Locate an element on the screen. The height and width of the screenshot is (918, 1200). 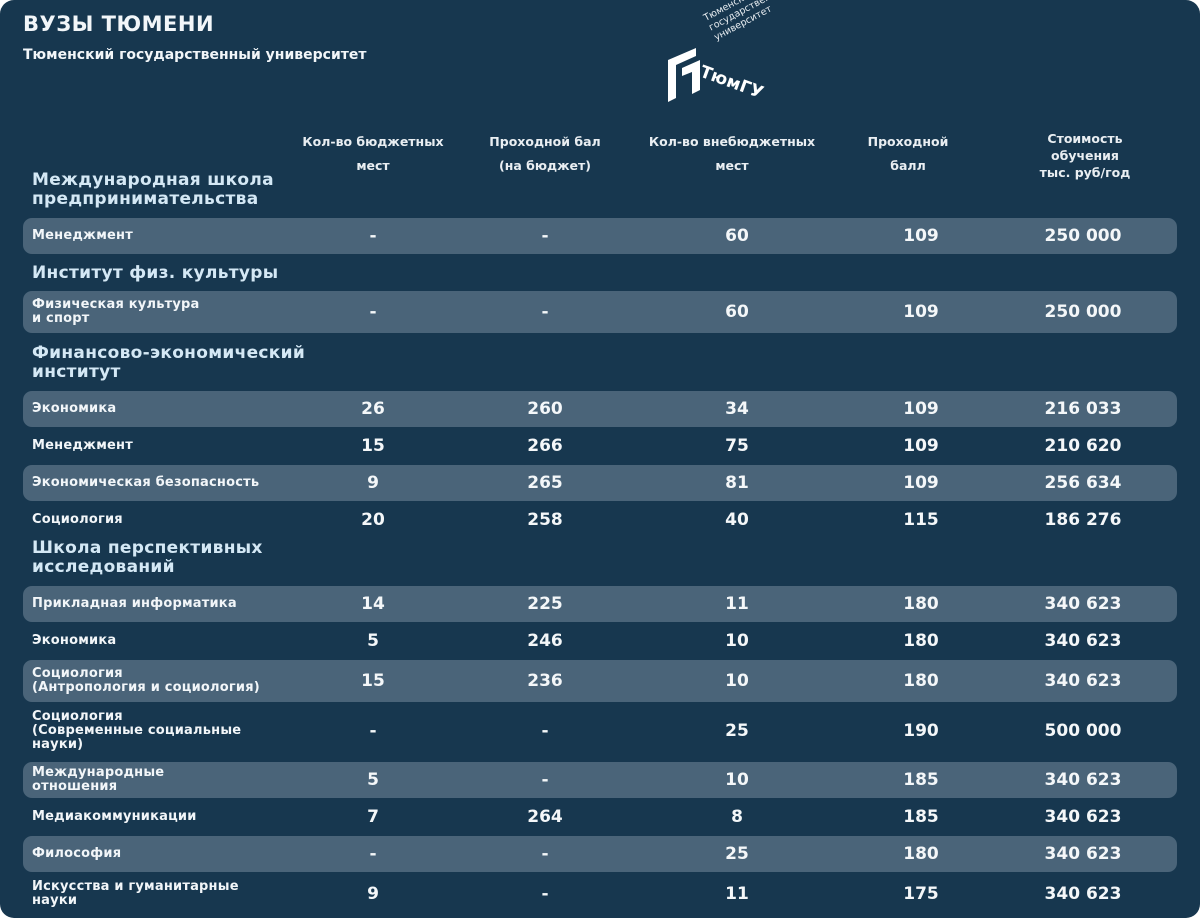
section-title: Международная школа предпринимательства is located at coordinates (153, 190).